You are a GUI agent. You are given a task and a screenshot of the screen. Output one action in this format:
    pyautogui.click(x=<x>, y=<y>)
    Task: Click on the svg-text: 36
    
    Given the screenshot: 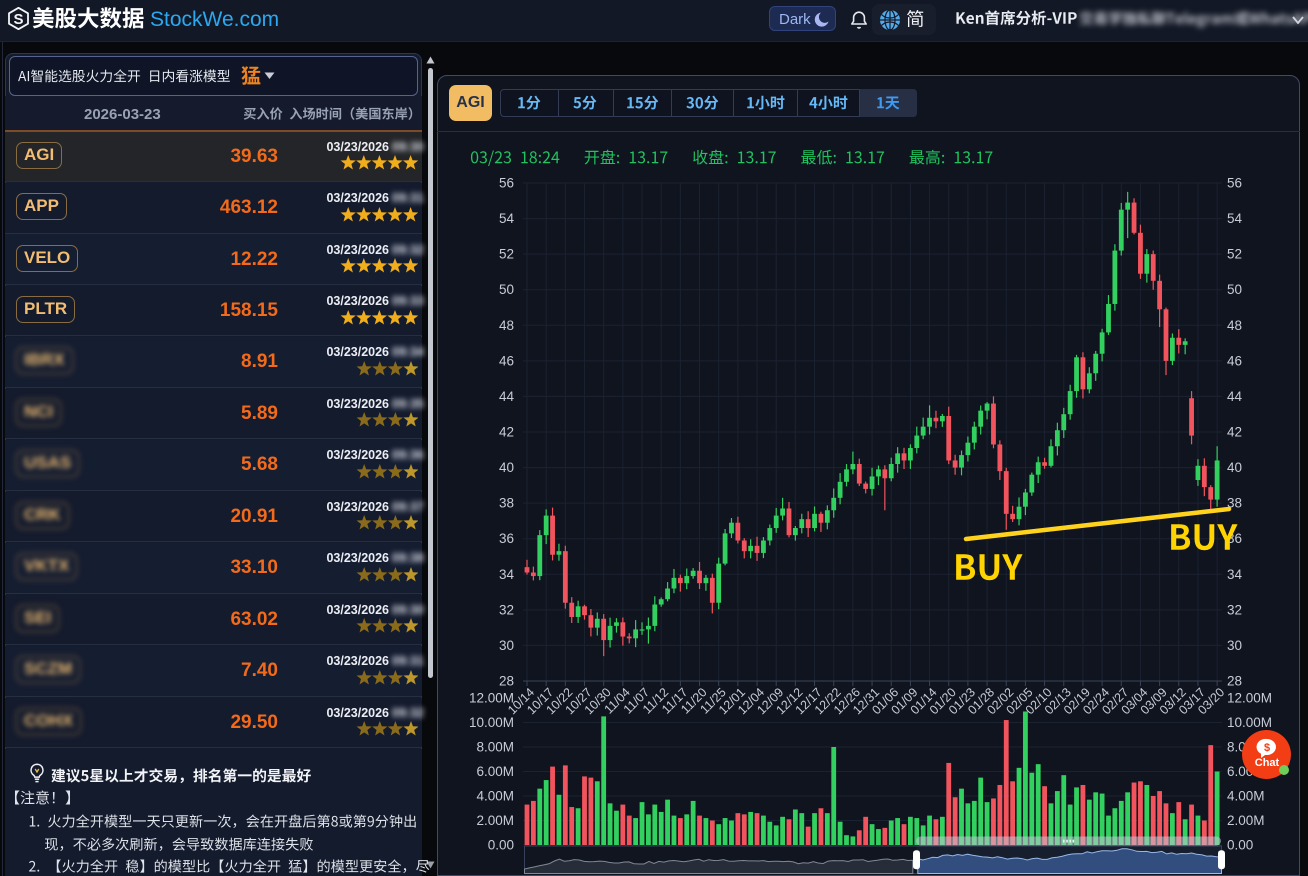 What is the action you would take?
    pyautogui.click(x=506, y=538)
    